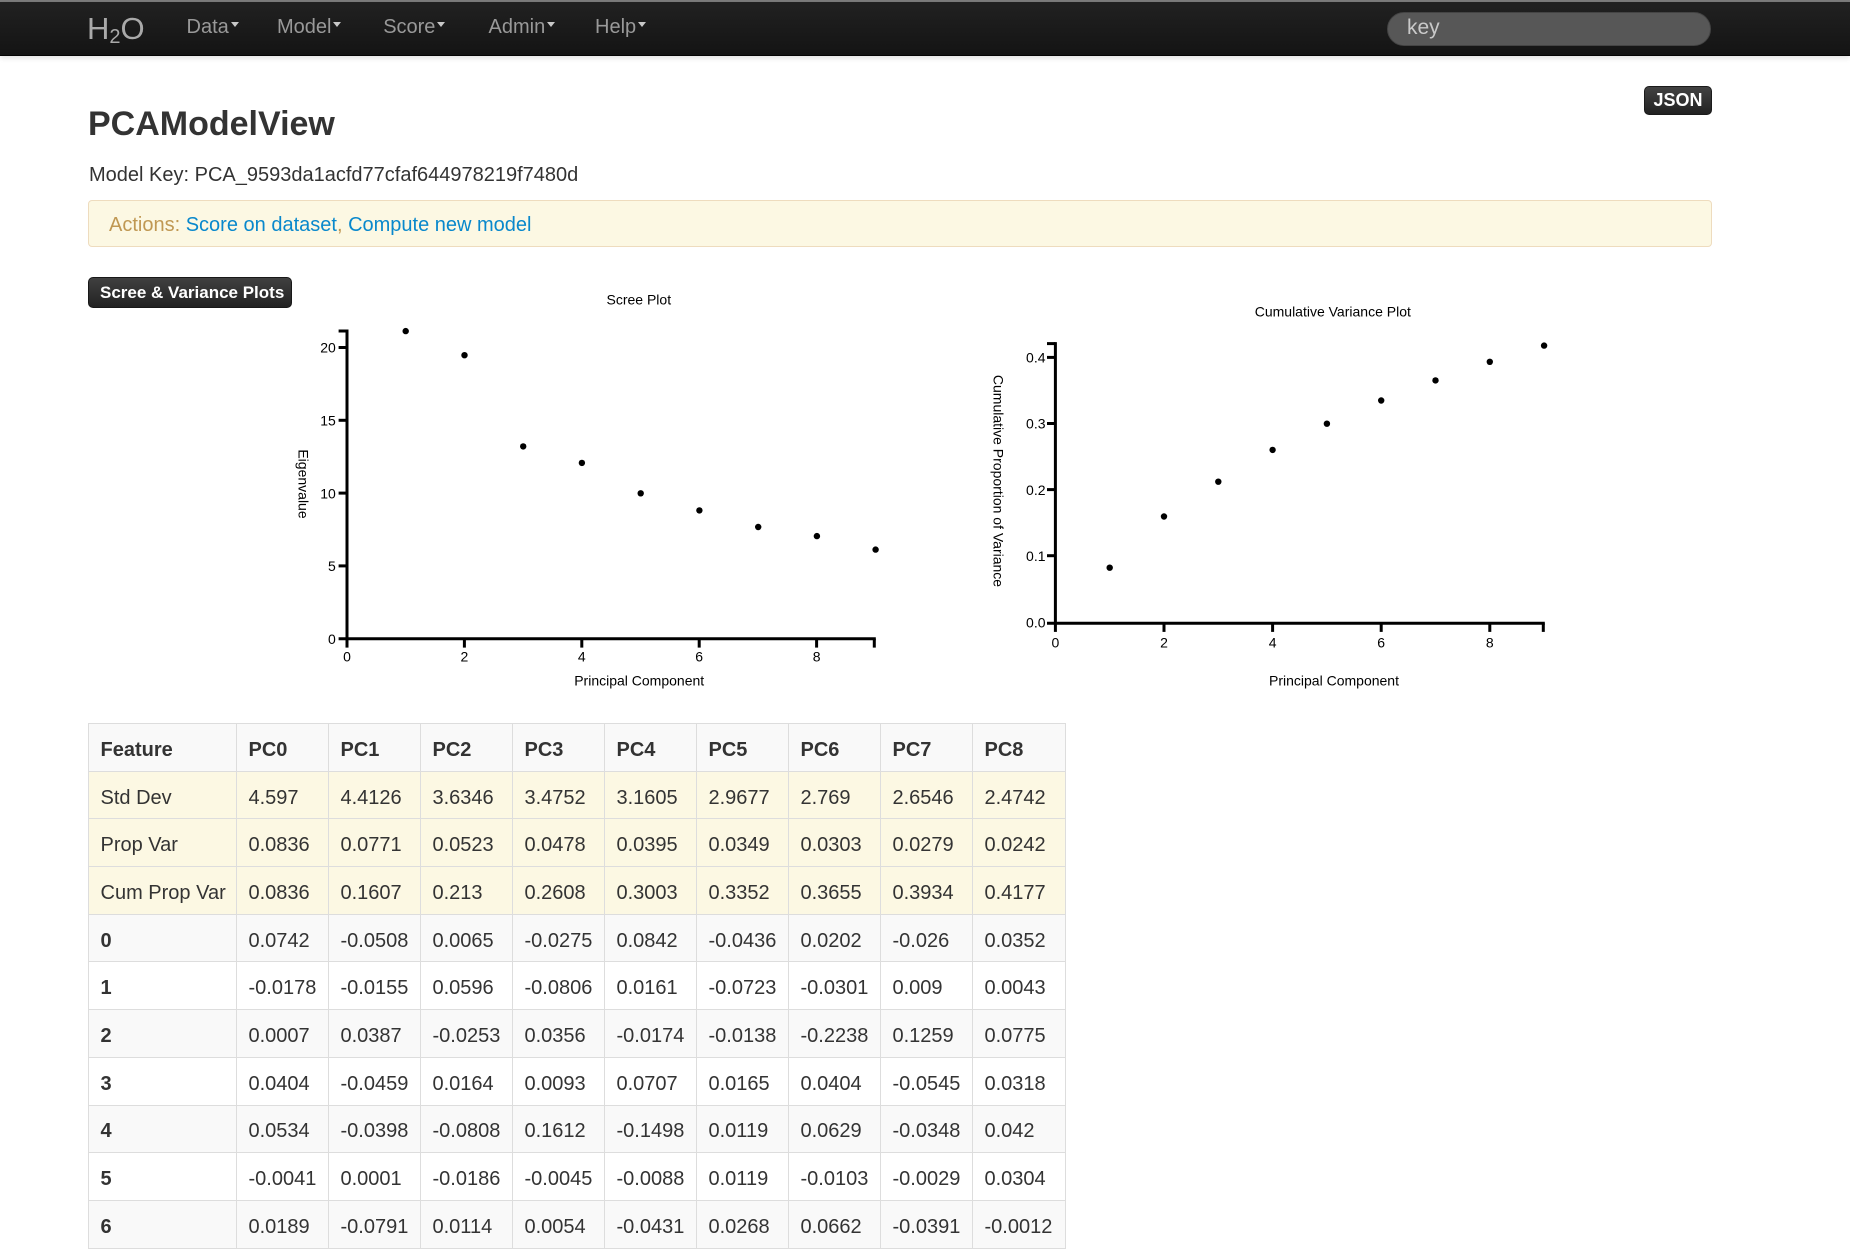 This screenshot has width=1850, height=1254. What do you see at coordinates (1036, 556) in the screenshot?
I see `svg-text: 0.1` at bounding box center [1036, 556].